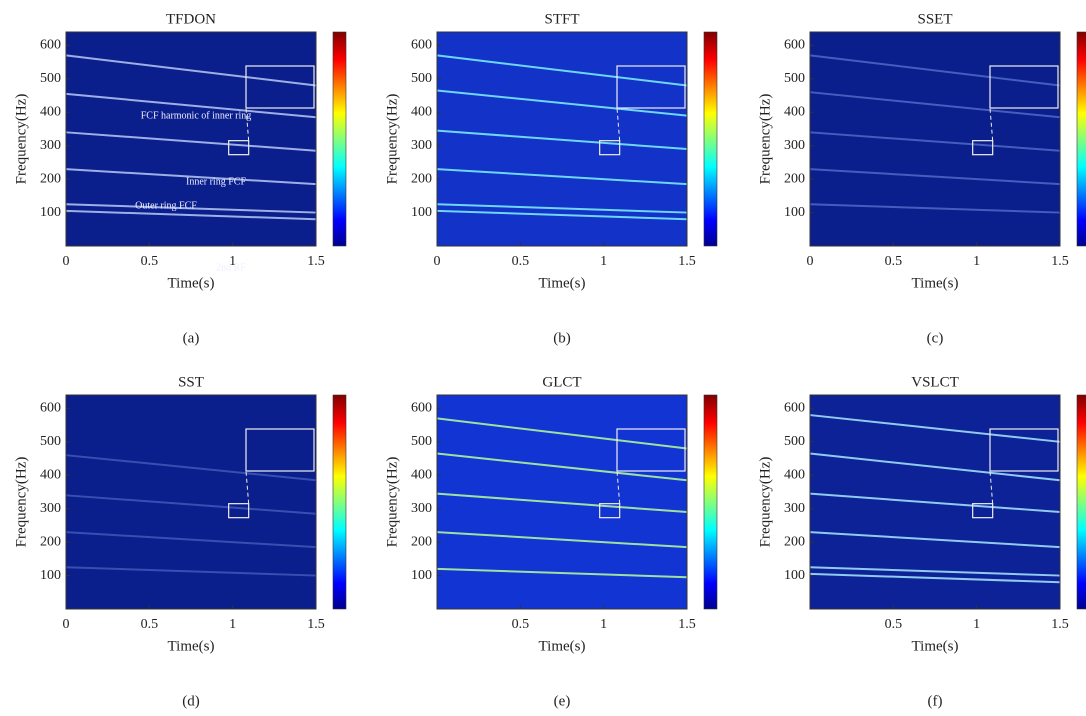 This screenshot has height=716, width=1086. I want to click on annotation: Outer ring FCF, so click(166, 205).